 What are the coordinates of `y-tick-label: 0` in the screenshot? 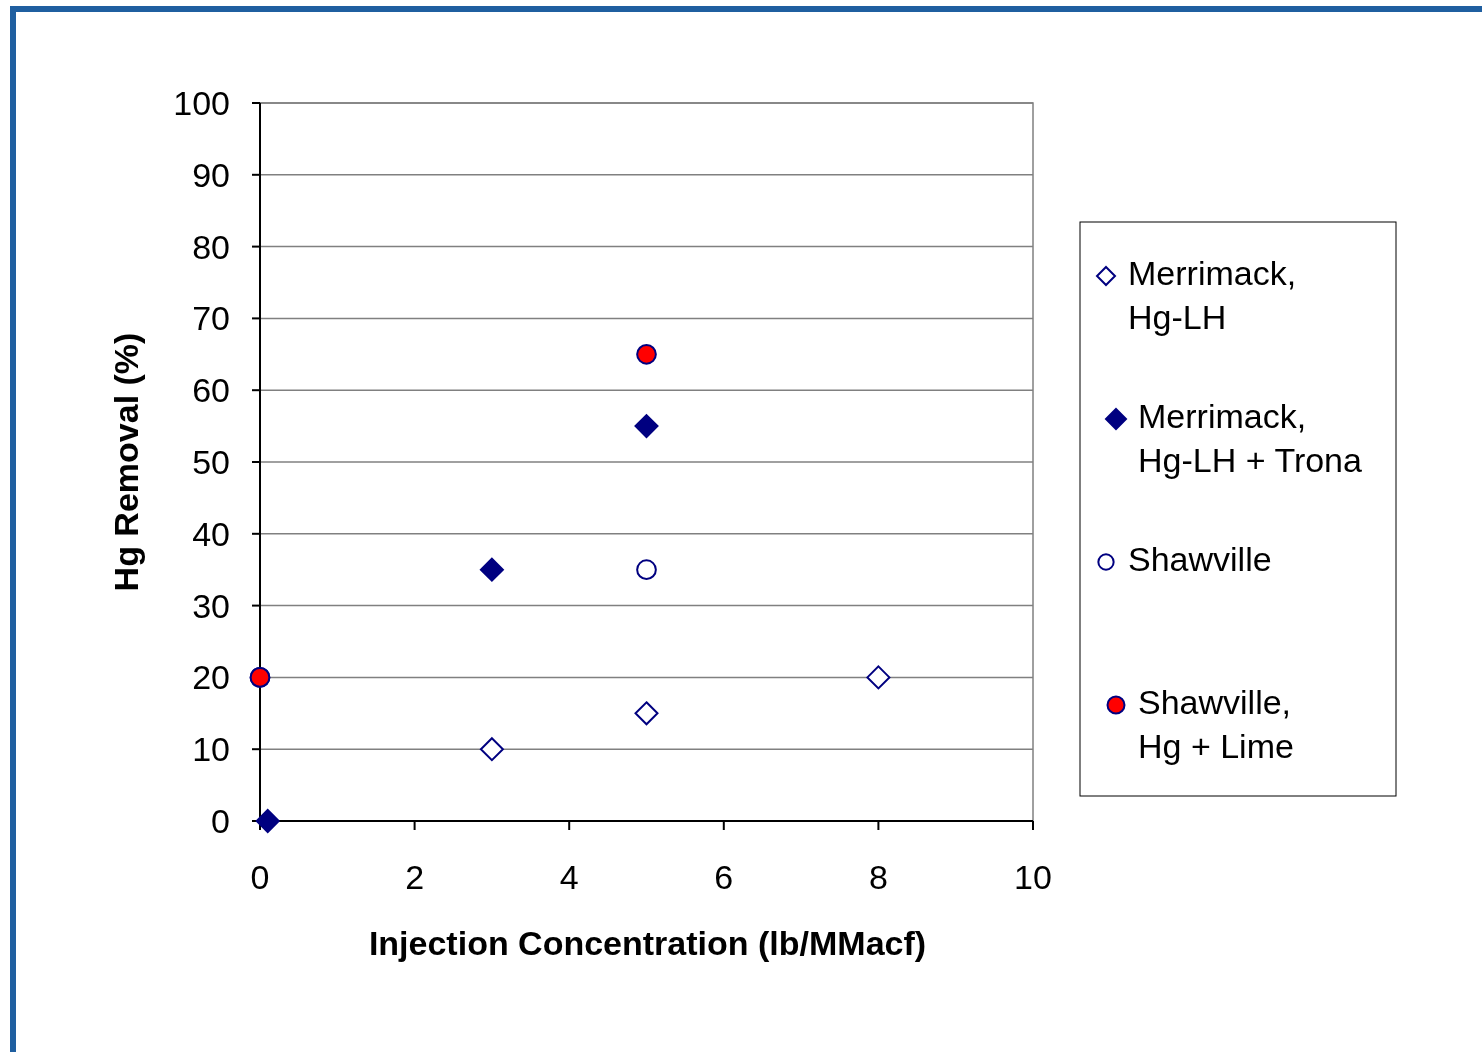 It's located at (220, 820).